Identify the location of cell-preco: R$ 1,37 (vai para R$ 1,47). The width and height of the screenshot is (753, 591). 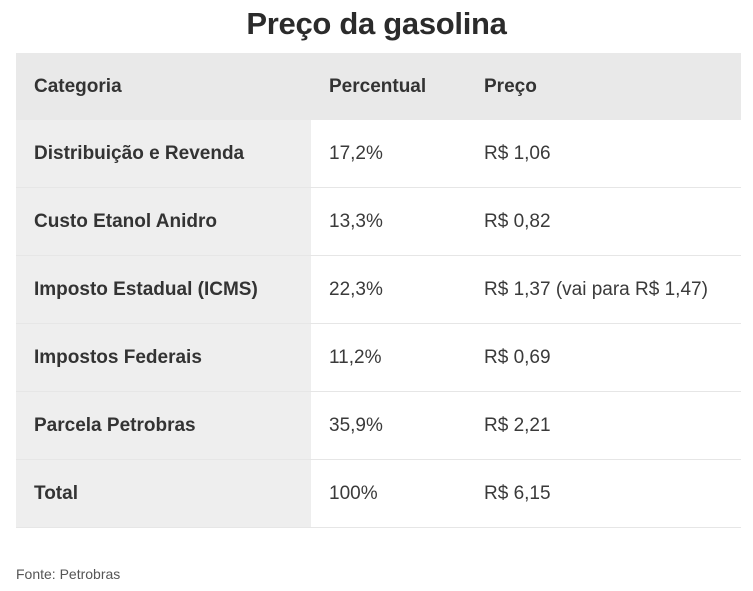
(603, 289).